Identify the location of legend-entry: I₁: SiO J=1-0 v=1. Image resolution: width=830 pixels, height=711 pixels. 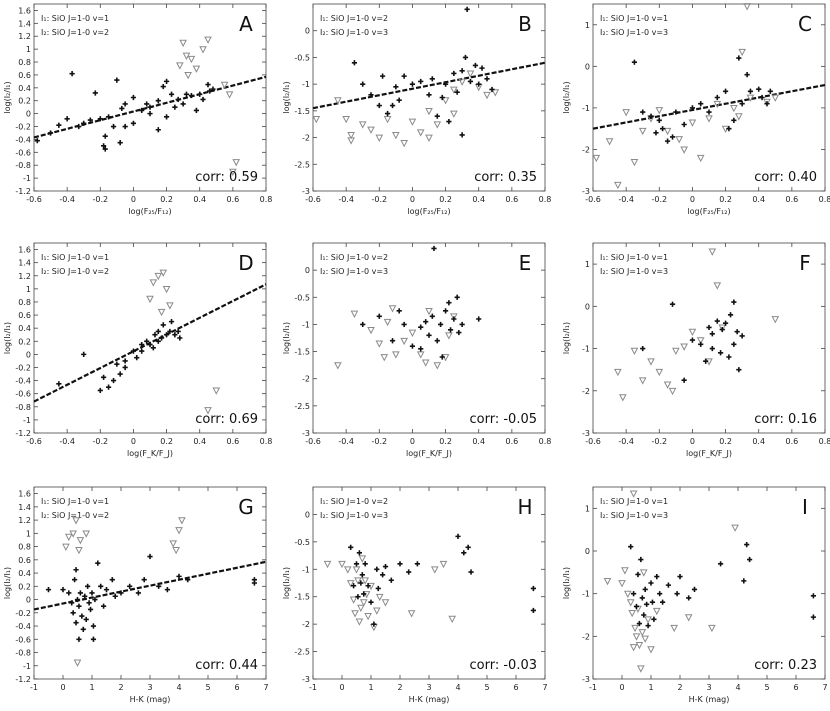
(75, 501).